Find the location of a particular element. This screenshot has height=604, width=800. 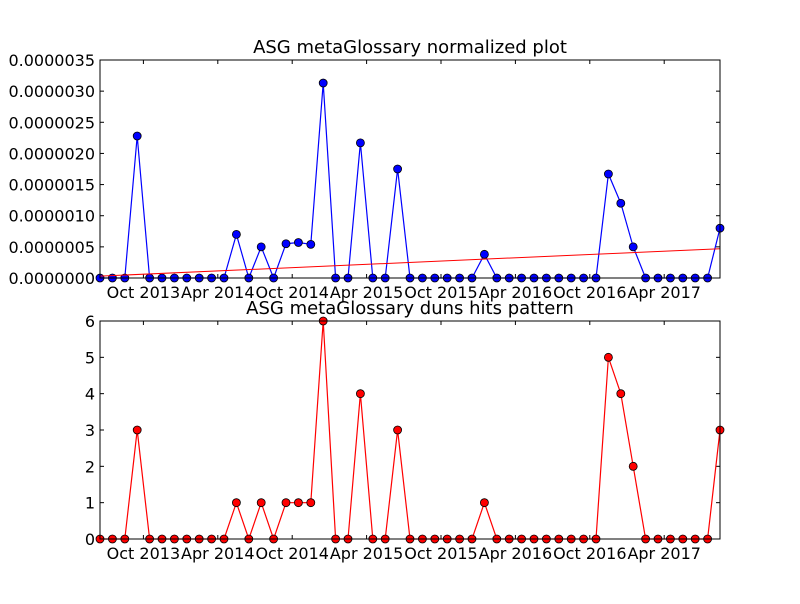

chart-title: ASG metaGlossary normalized plot is located at coordinates (410, 47).